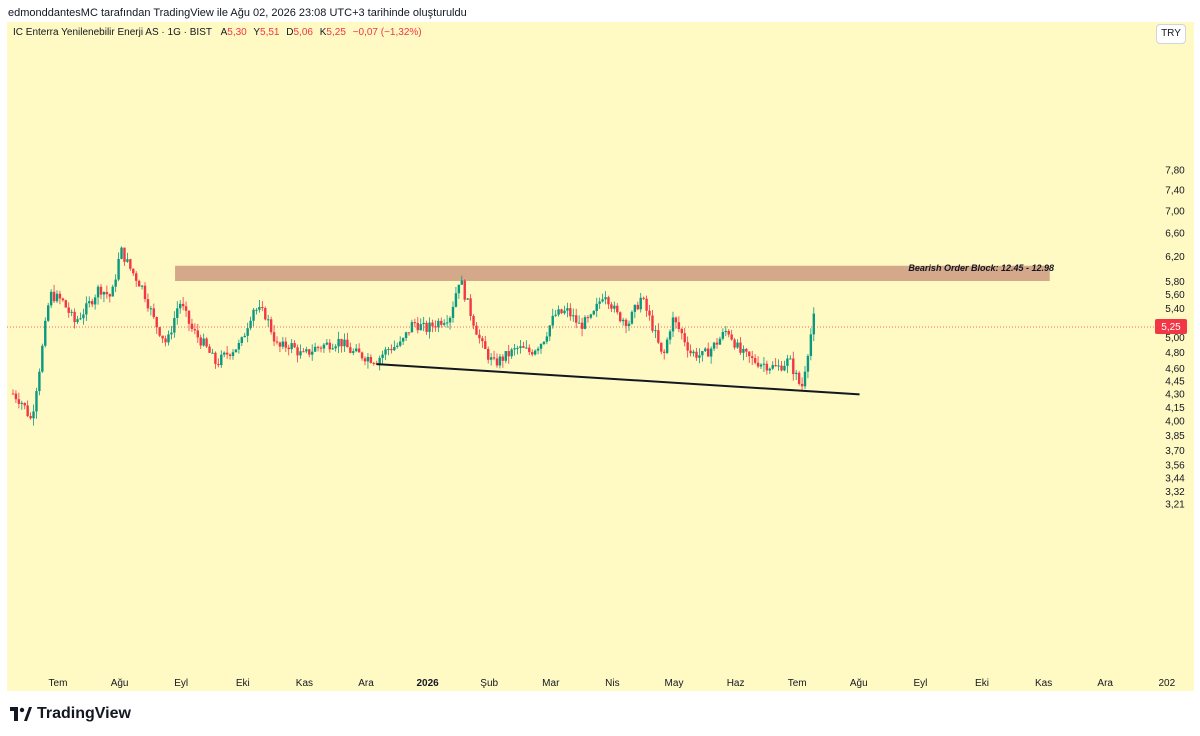 The image size is (1200, 736). I want to click on price-tick-label: 4,80, so click(1175, 353).